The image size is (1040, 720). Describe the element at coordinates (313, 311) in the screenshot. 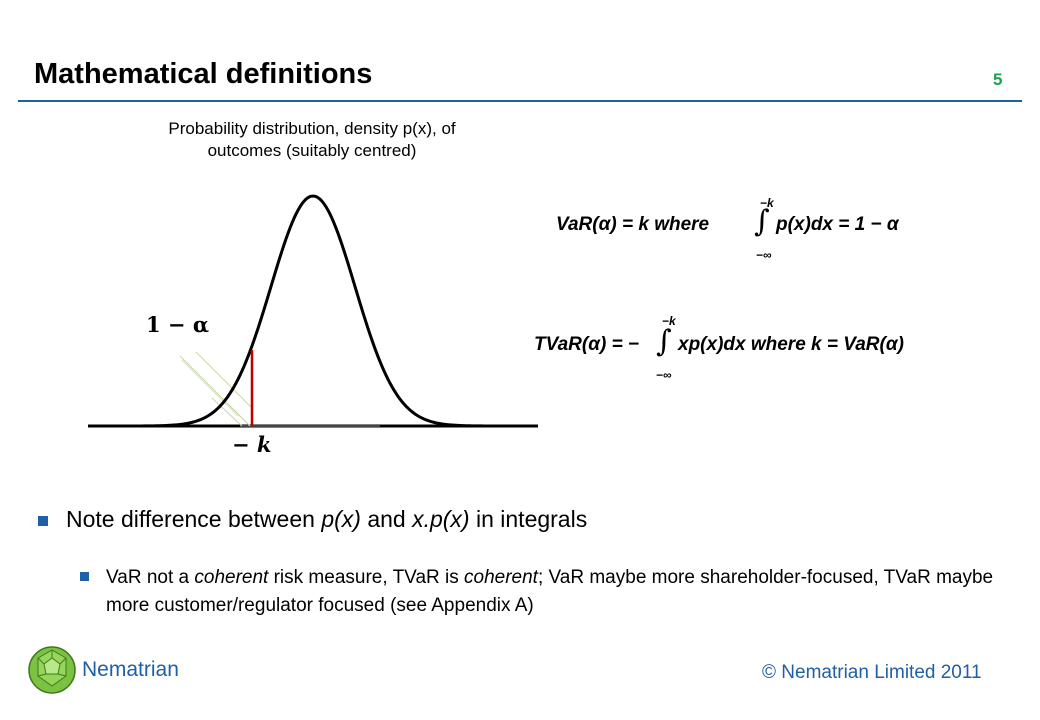

I see `bell-curve` at that location.